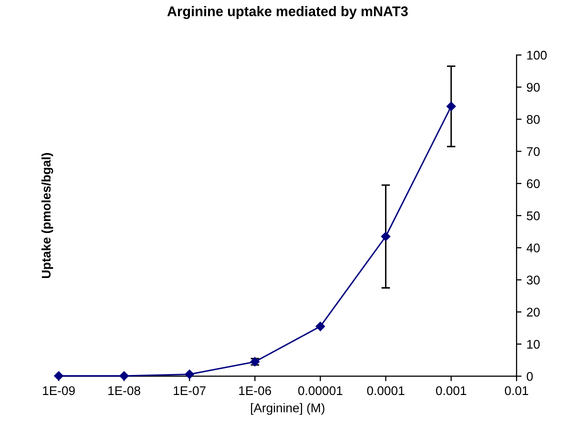 The height and width of the screenshot is (440, 587). What do you see at coordinates (320, 391) in the screenshot?
I see `x-tick-label: 0.00001` at bounding box center [320, 391].